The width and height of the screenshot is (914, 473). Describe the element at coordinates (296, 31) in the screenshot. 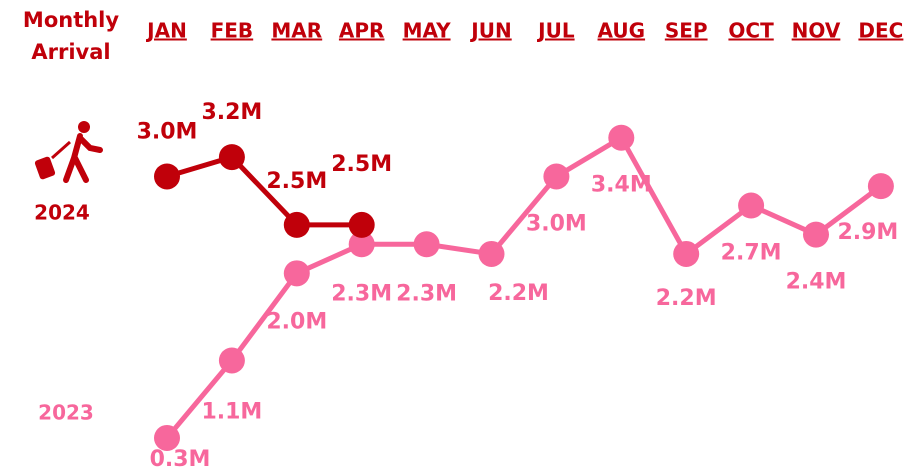

I see `month-label: MAR` at that location.